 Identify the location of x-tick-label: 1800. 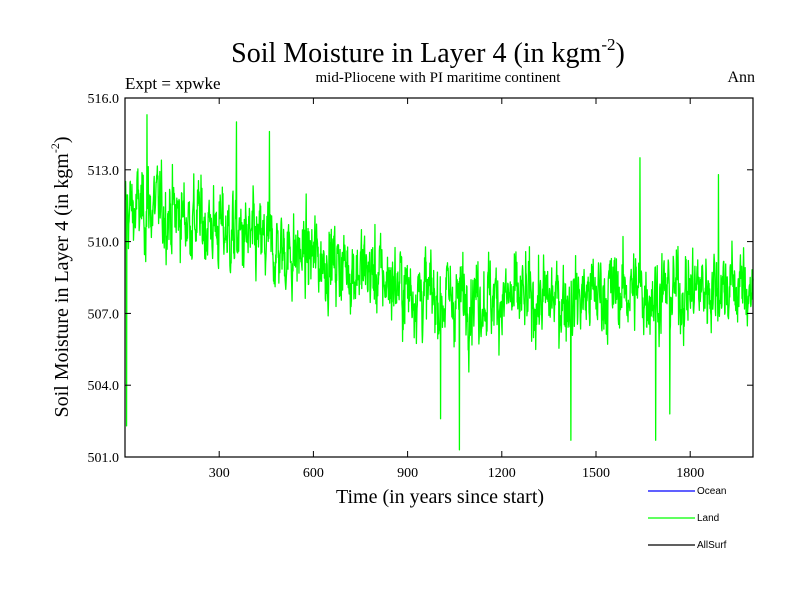
(690, 473).